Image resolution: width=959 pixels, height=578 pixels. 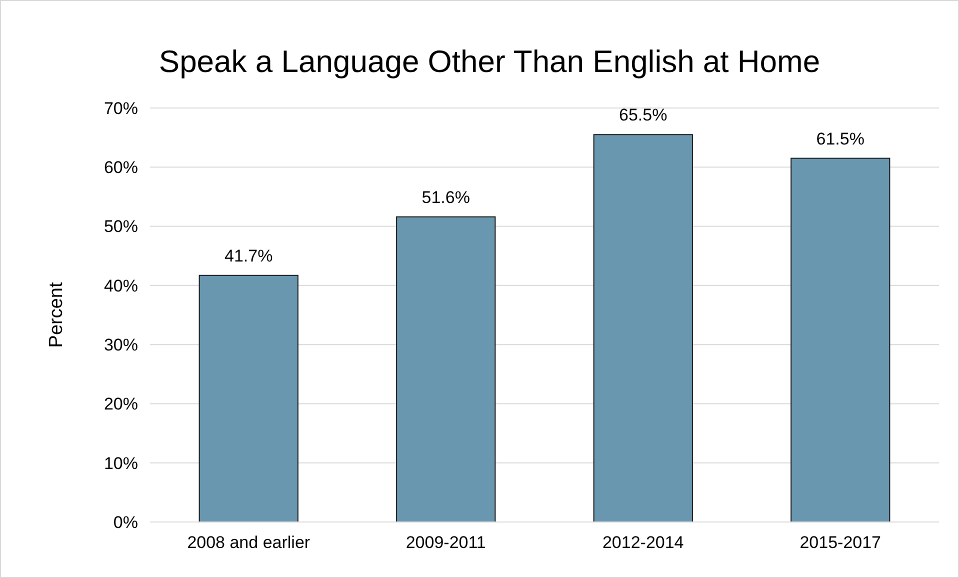 I want to click on y-tick-label: 10%, so click(x=121, y=463).